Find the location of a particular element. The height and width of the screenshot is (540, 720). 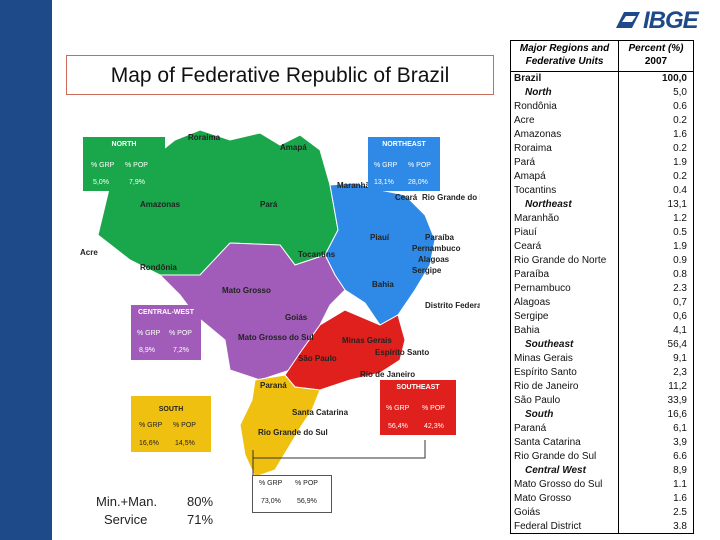

page-title: Map of Federative Republic of Brazil is located at coordinates (280, 75).